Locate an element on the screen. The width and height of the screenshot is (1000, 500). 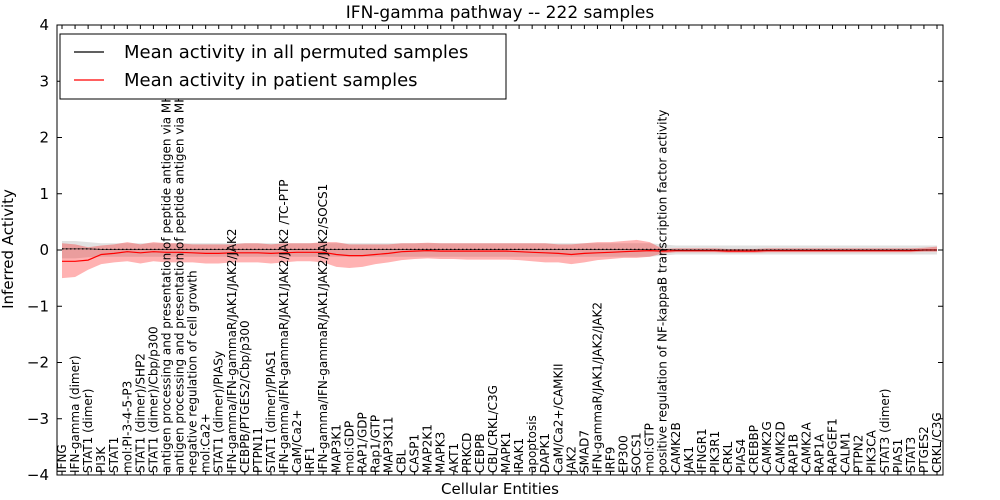
x-axis-label: Cellular Entities is located at coordinates (500, 489).